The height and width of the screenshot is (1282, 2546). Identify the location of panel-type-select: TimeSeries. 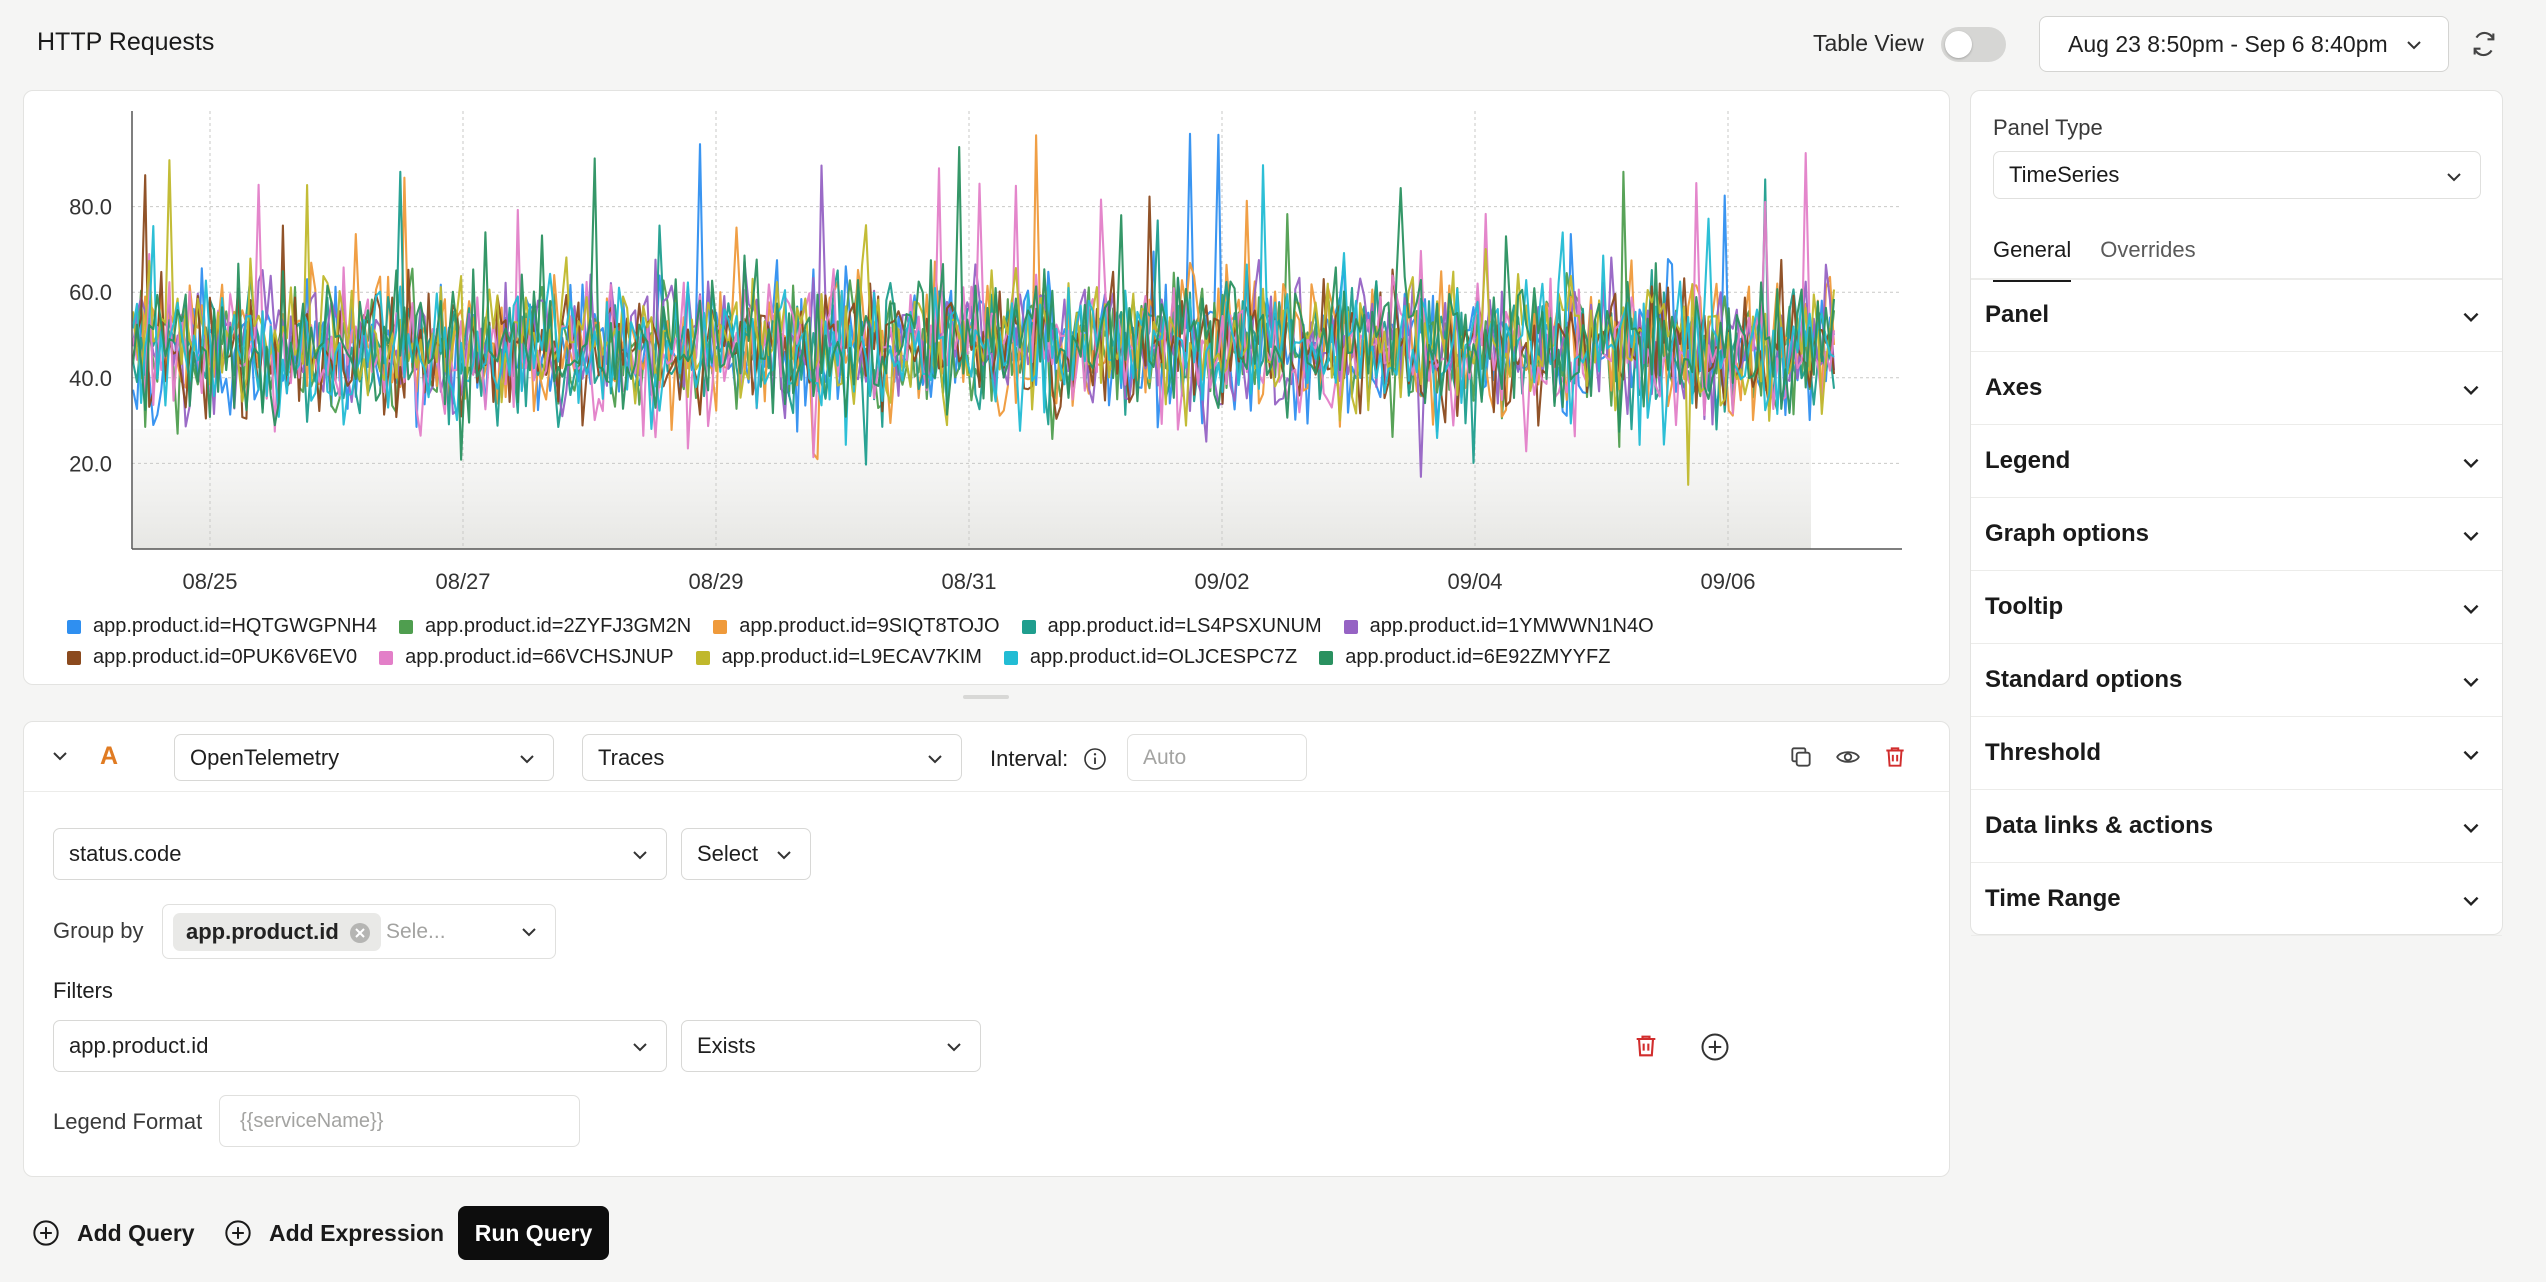
(2237, 175).